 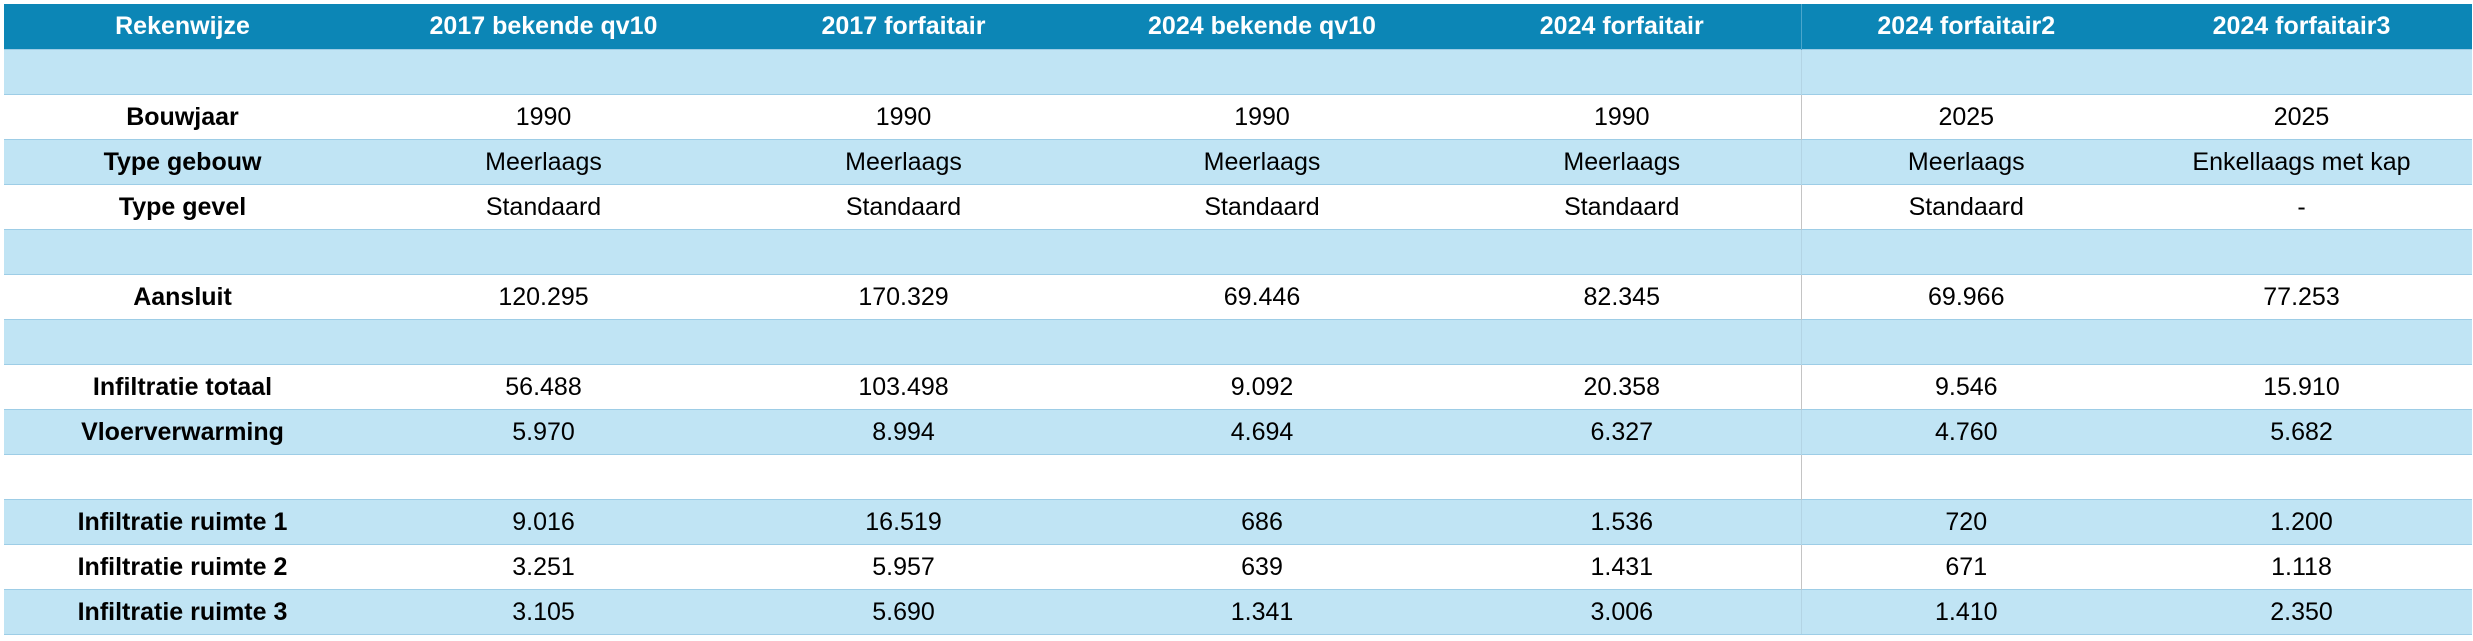 I want to click on table-cell: 1.200, so click(x=2301, y=522).